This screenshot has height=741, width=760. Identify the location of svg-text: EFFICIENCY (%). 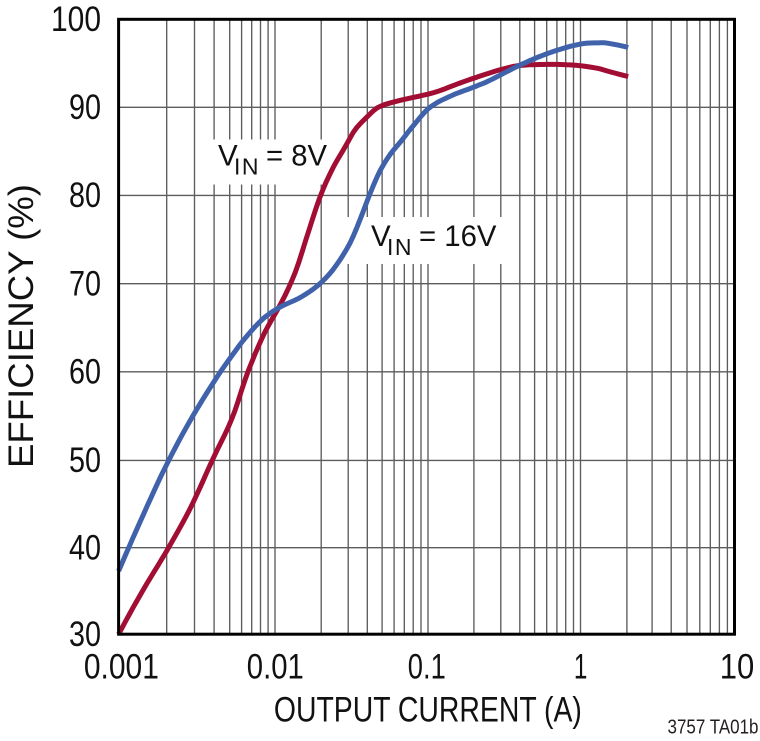
(21, 326).